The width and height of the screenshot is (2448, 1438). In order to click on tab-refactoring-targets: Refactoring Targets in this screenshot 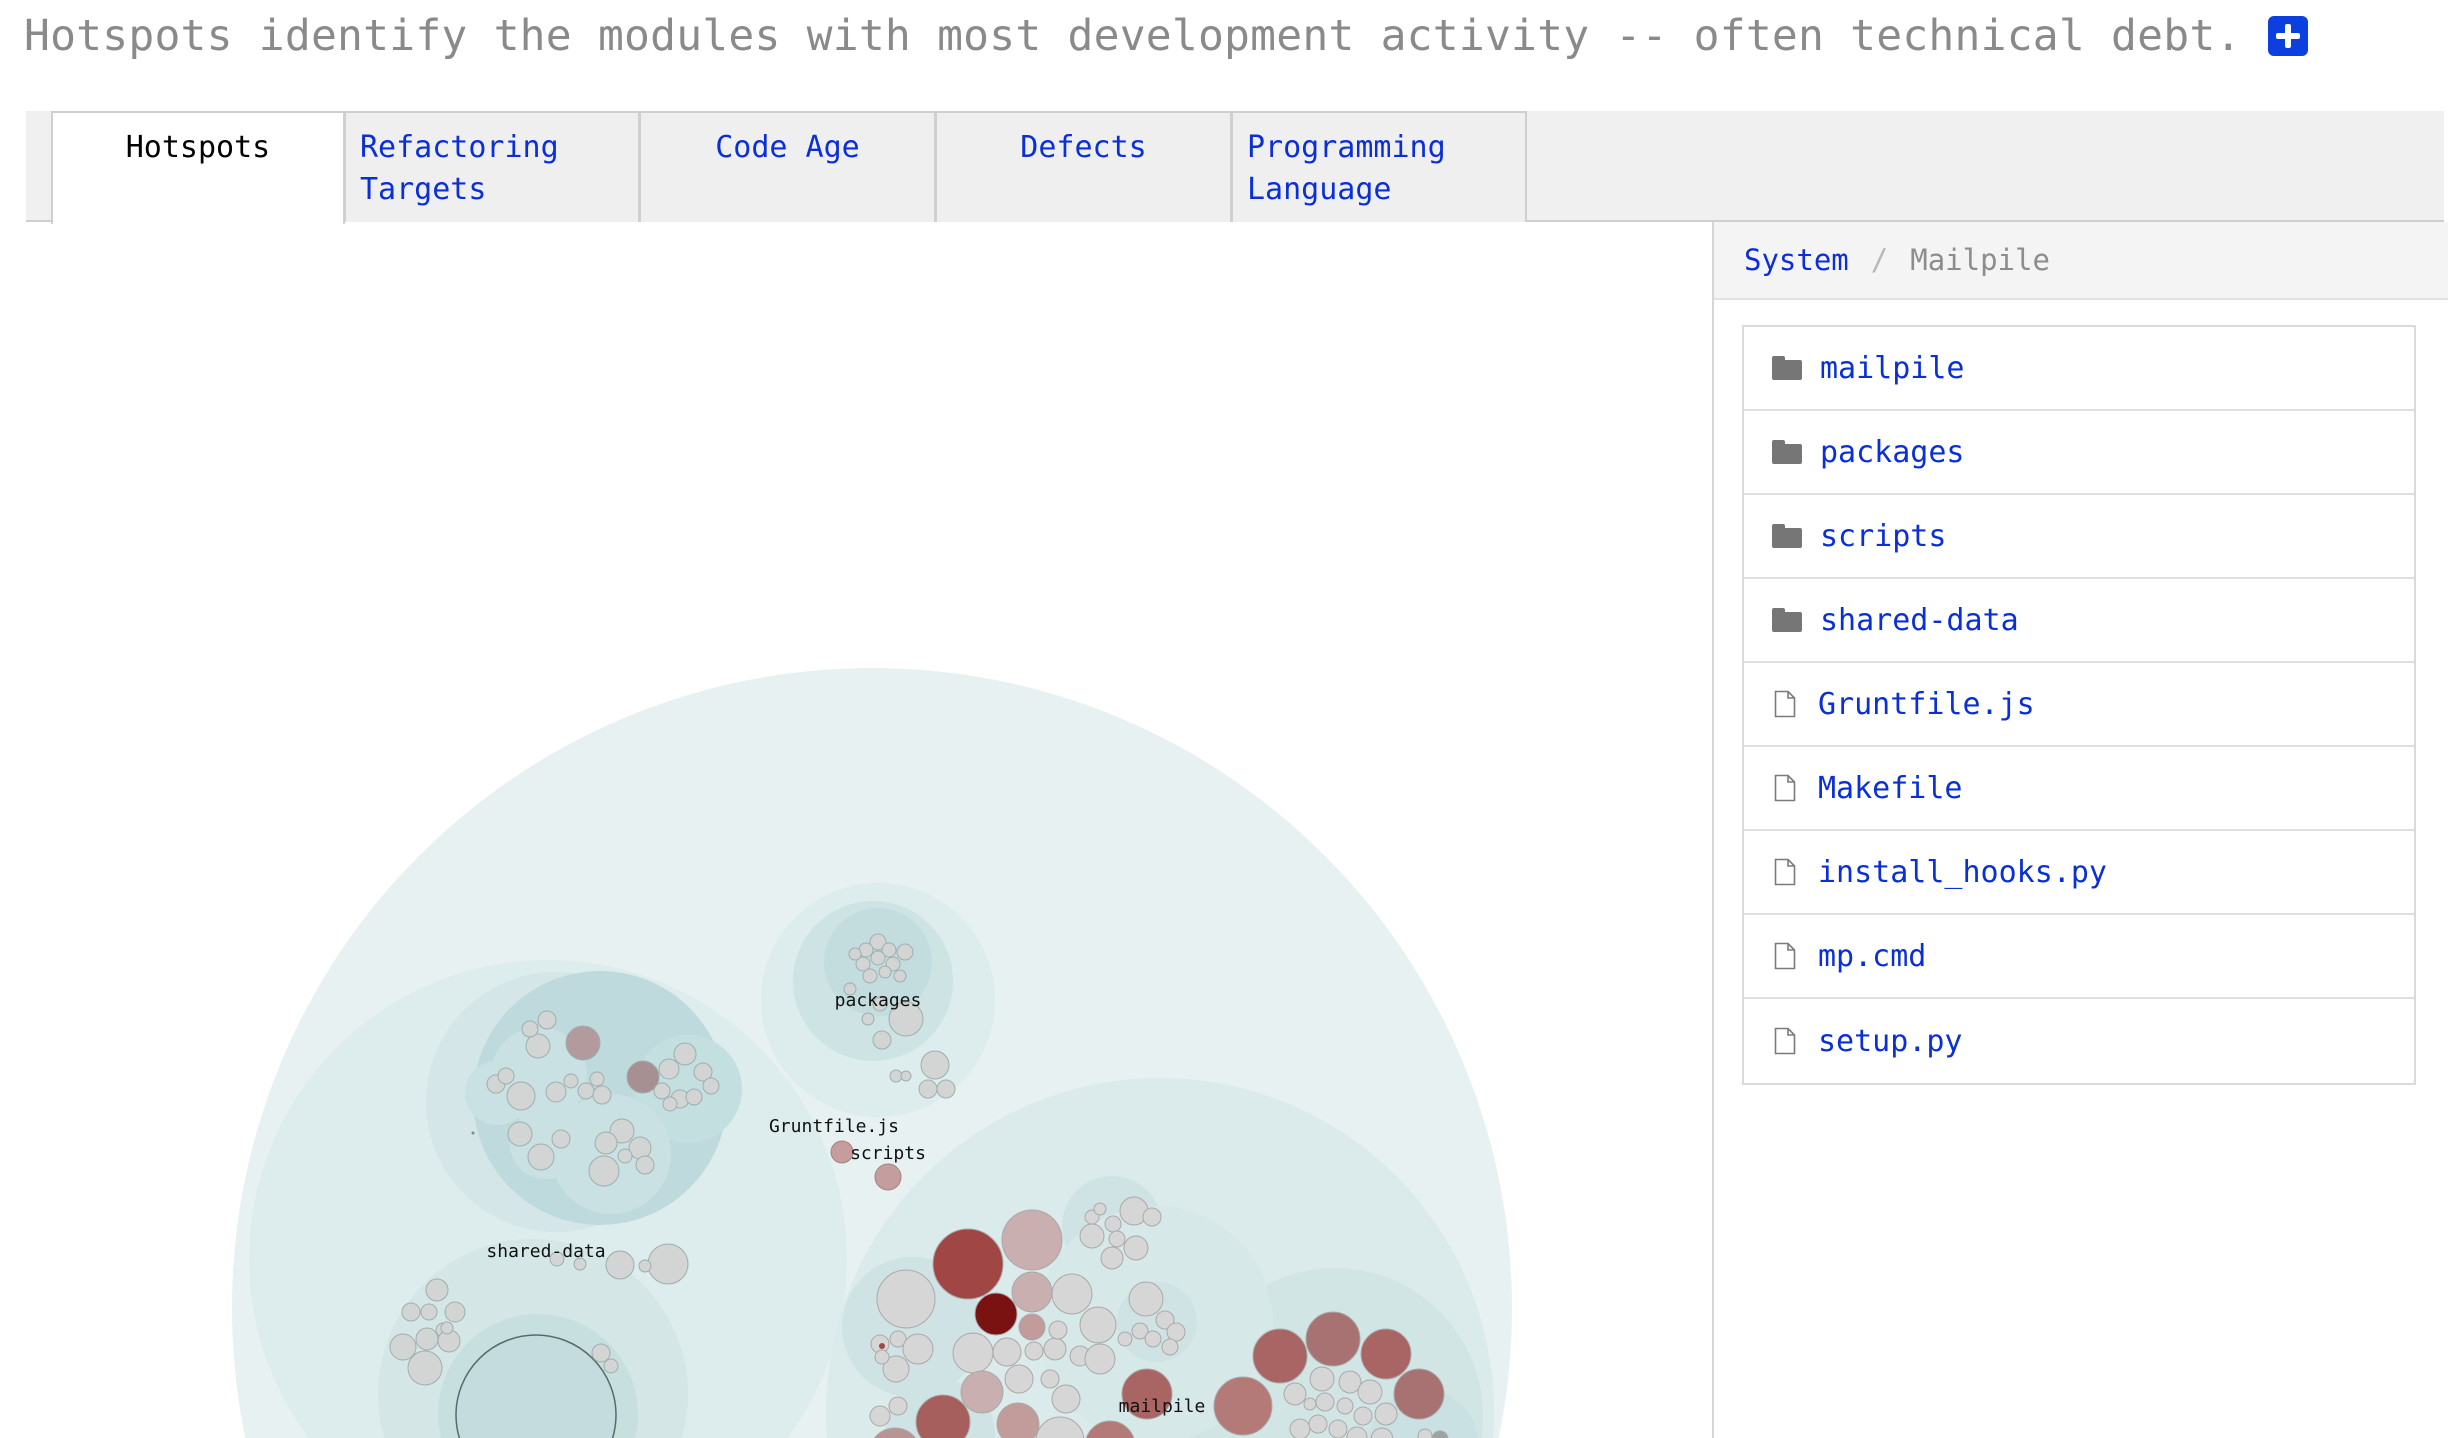, I will do `click(492, 166)`.